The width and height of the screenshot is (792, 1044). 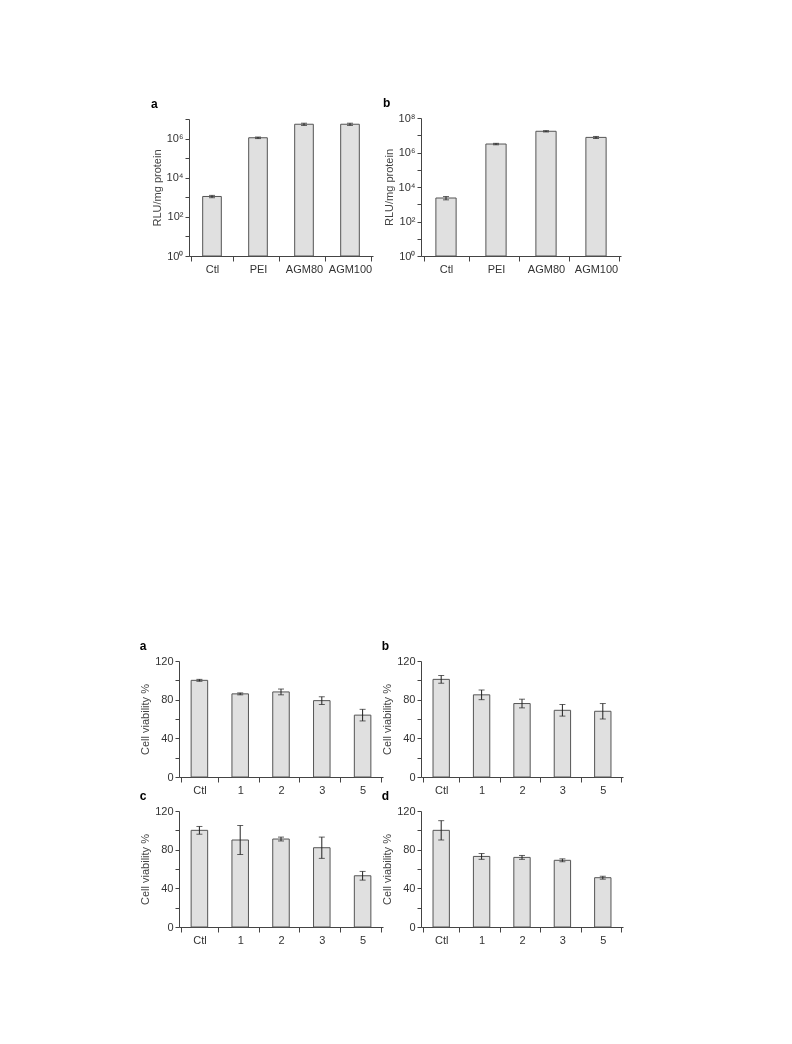 I want to click on chart-title: d, so click(x=385, y=796).